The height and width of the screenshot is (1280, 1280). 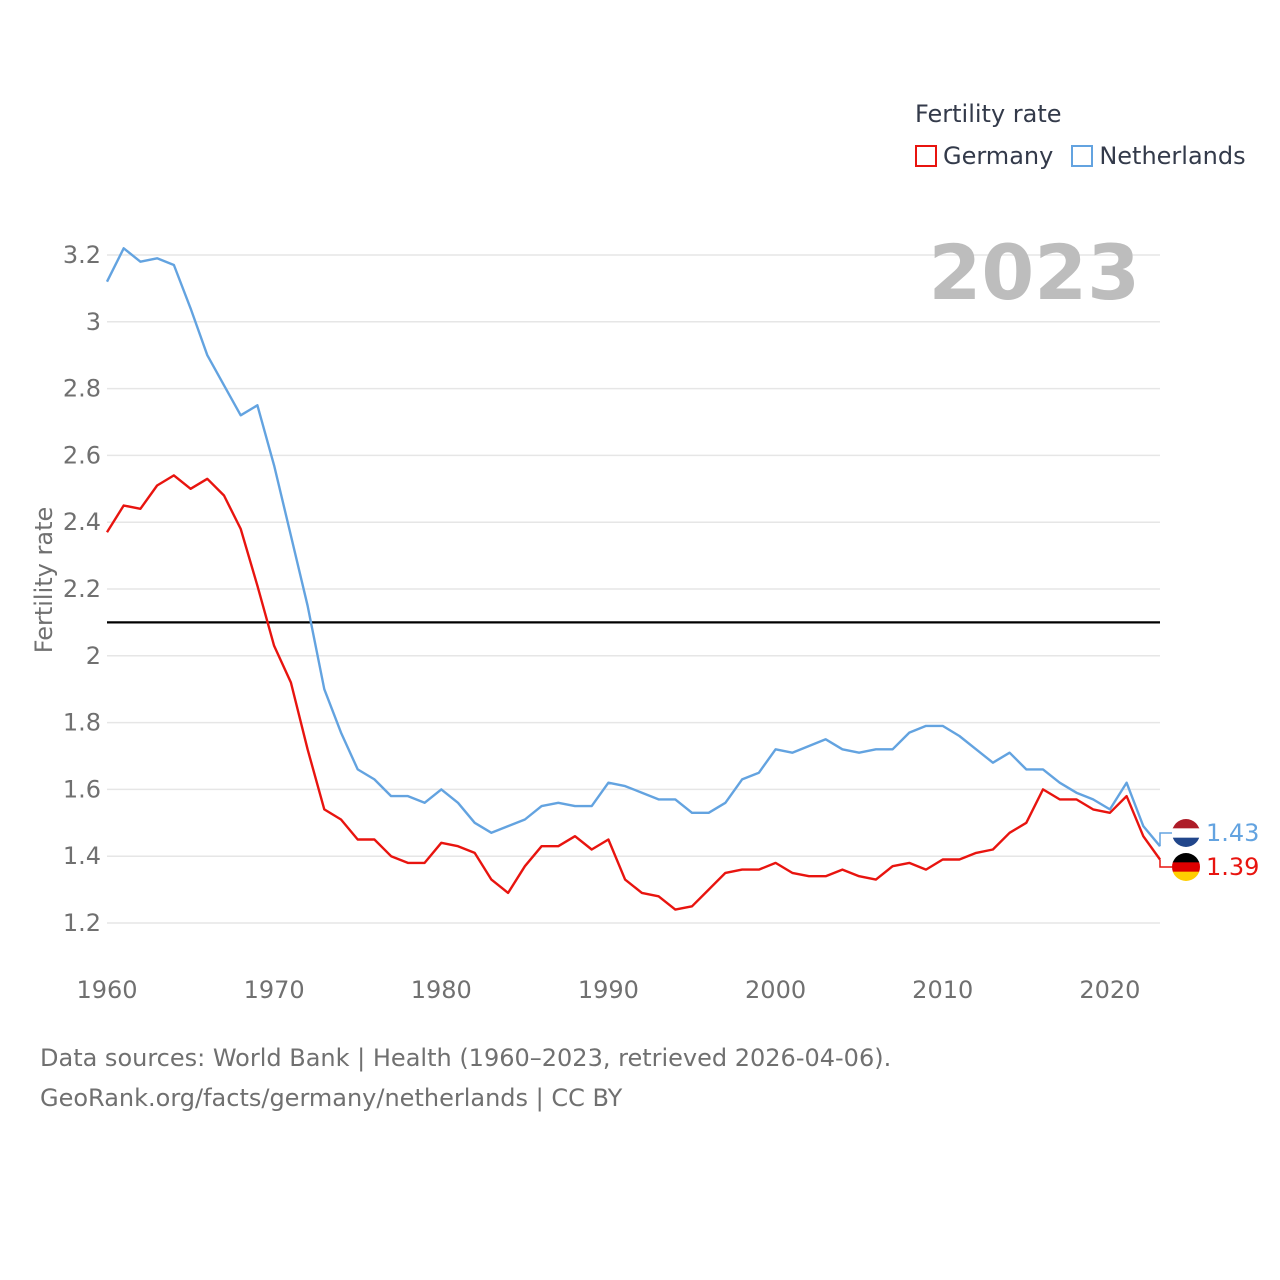 I want to click on x-tick-label: 1990, so click(x=608, y=990).